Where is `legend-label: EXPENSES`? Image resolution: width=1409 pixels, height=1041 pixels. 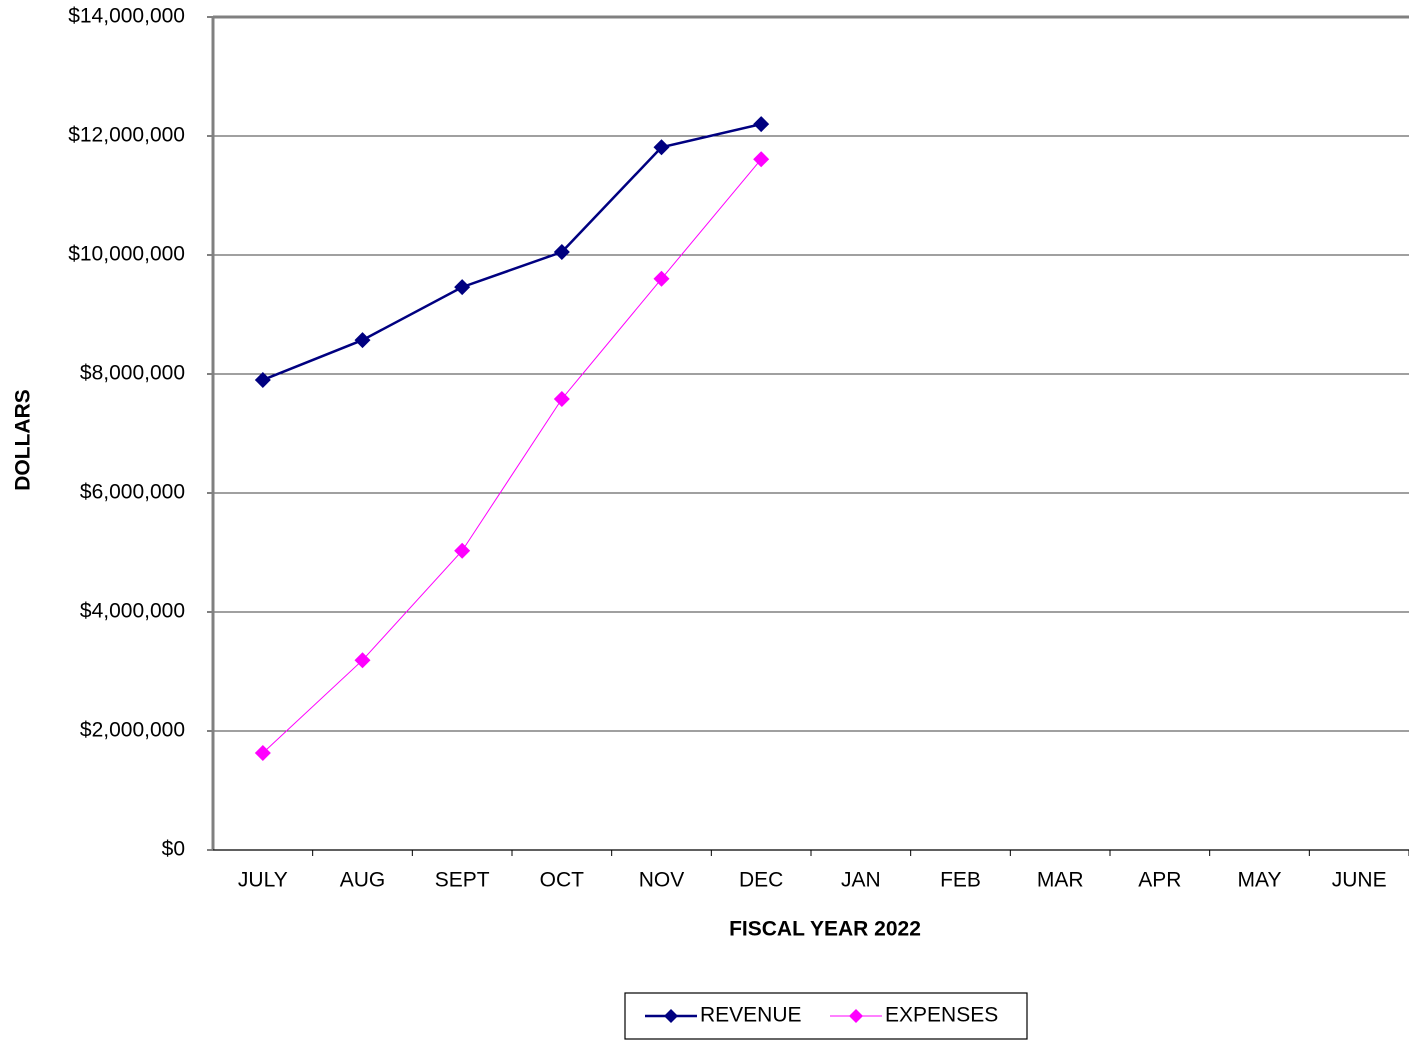
legend-label: EXPENSES is located at coordinates (941, 1015).